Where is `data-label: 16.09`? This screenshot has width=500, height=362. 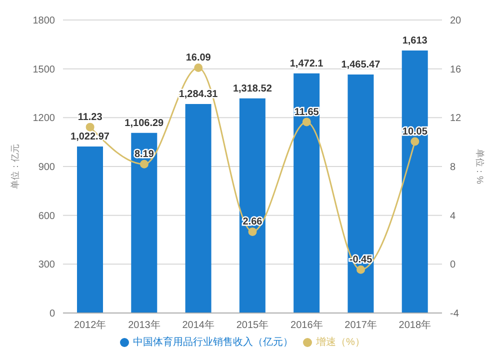
data-label: 16.09 is located at coordinates (199, 58).